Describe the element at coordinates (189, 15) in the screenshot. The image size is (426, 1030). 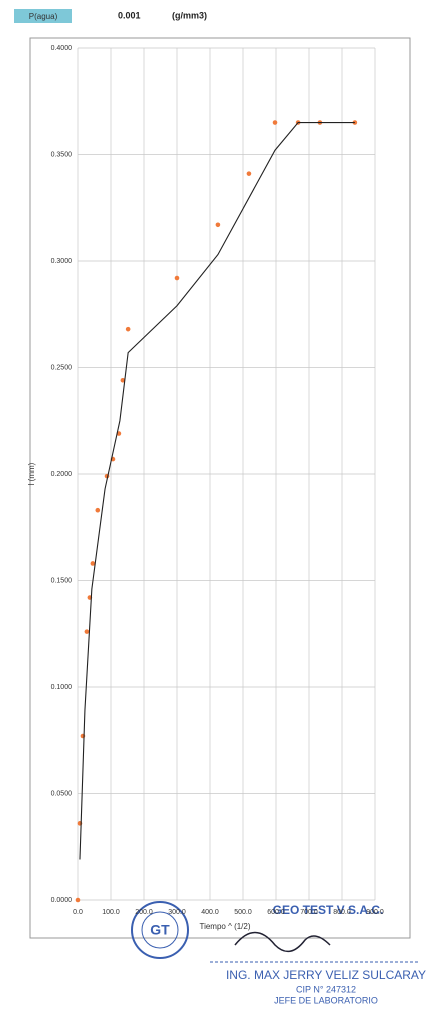
I see `header-unit: (g/mm3)` at that location.